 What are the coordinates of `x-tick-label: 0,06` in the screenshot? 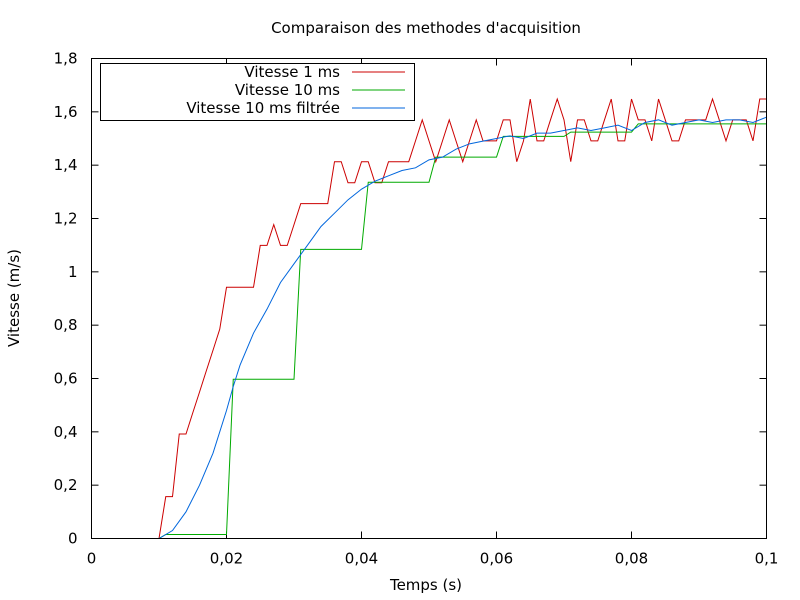 It's located at (496, 559).